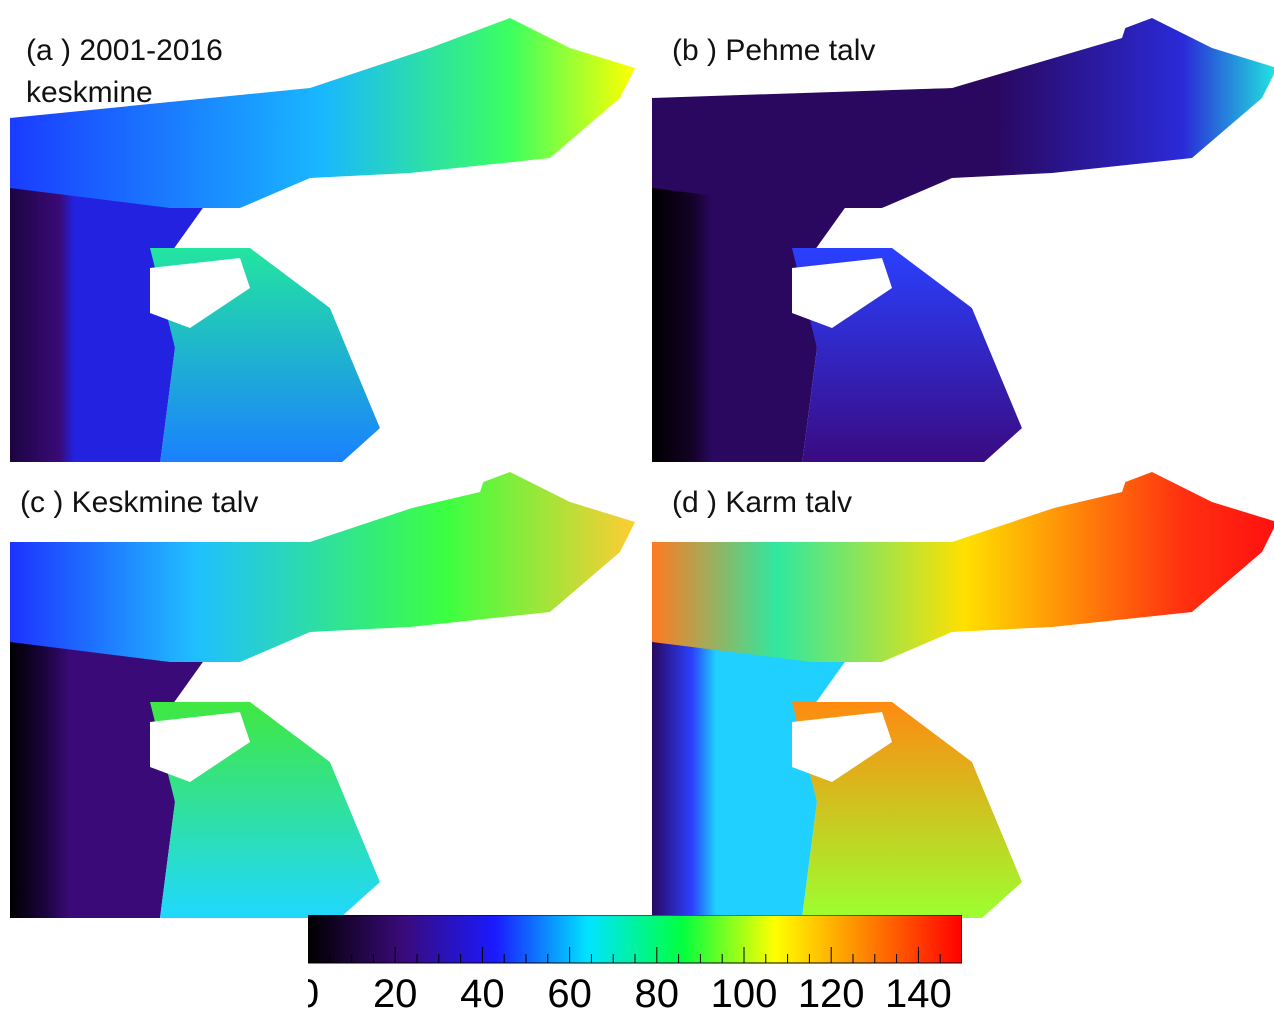 This screenshot has width=1274, height=1014. I want to click on colorbar-tick-labels: 0 20 40 60 80 100 120 140, so click(630, 991).